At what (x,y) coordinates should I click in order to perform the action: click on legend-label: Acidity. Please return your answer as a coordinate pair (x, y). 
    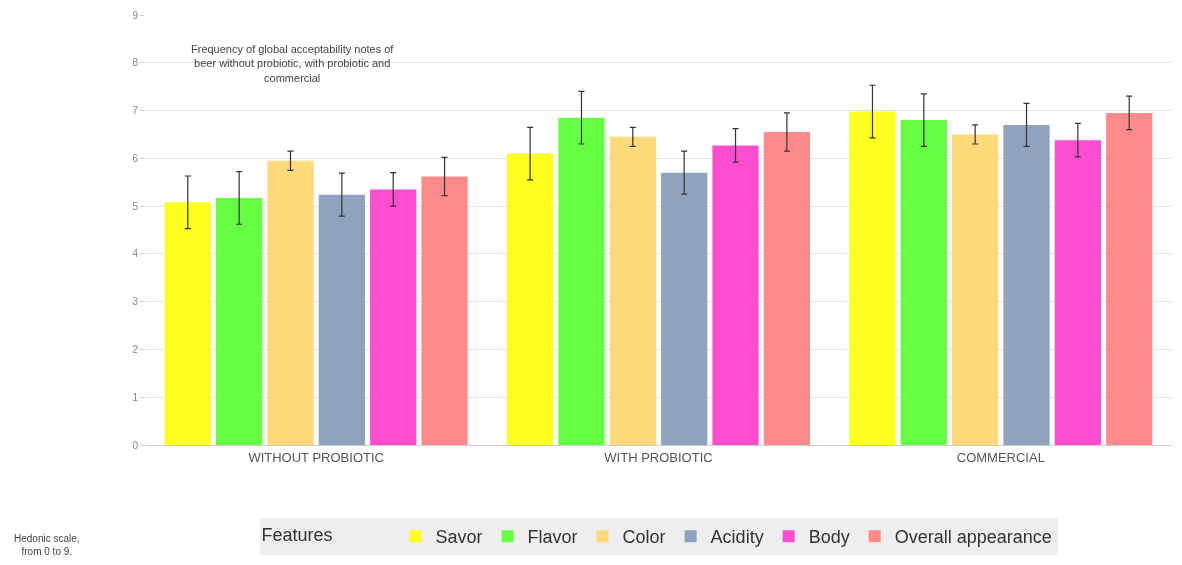
    Looking at the image, I should click on (737, 537).